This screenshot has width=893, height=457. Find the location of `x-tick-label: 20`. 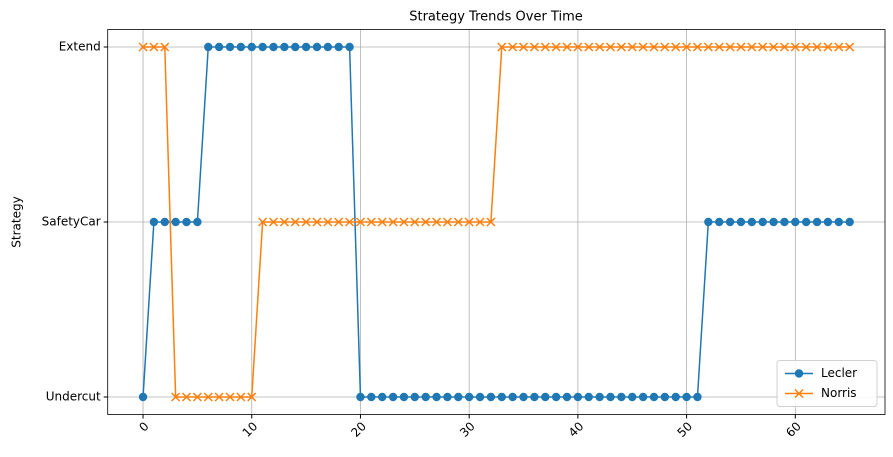

x-tick-label: 20 is located at coordinates (358, 429).